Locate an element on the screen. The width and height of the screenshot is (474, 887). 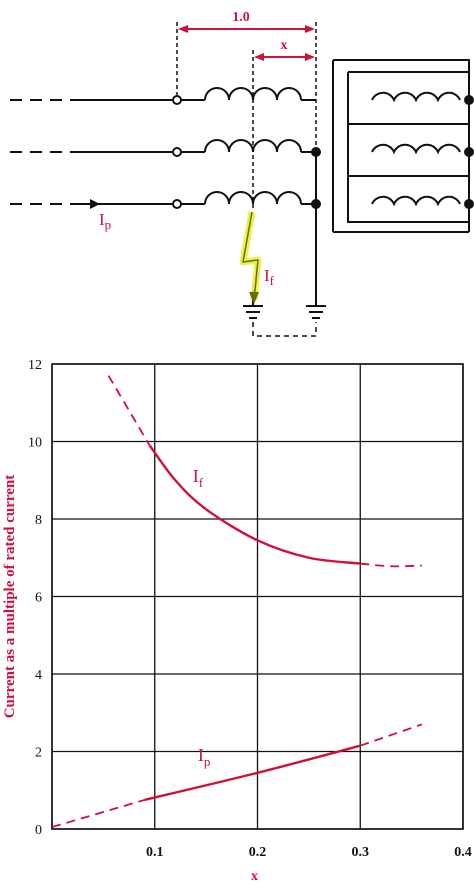
y-tick-label: 12 is located at coordinates (35, 365).